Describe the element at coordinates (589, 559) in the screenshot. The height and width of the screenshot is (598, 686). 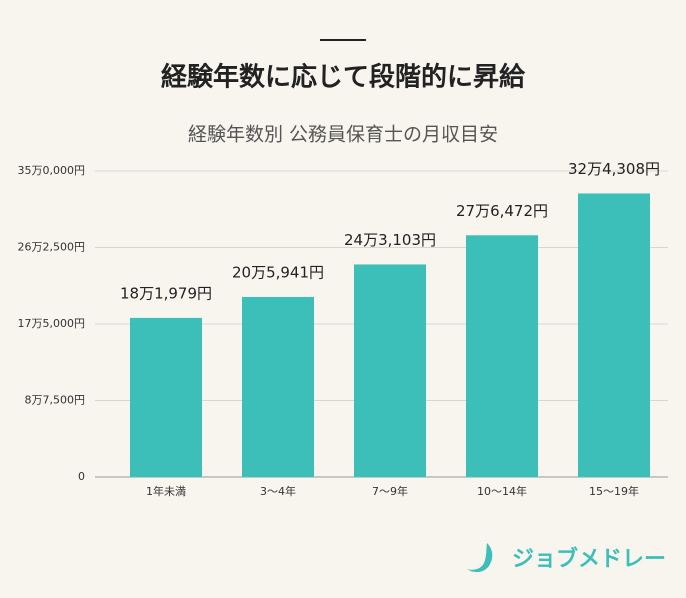
I see `logo-text: ジョブメドレー` at that location.